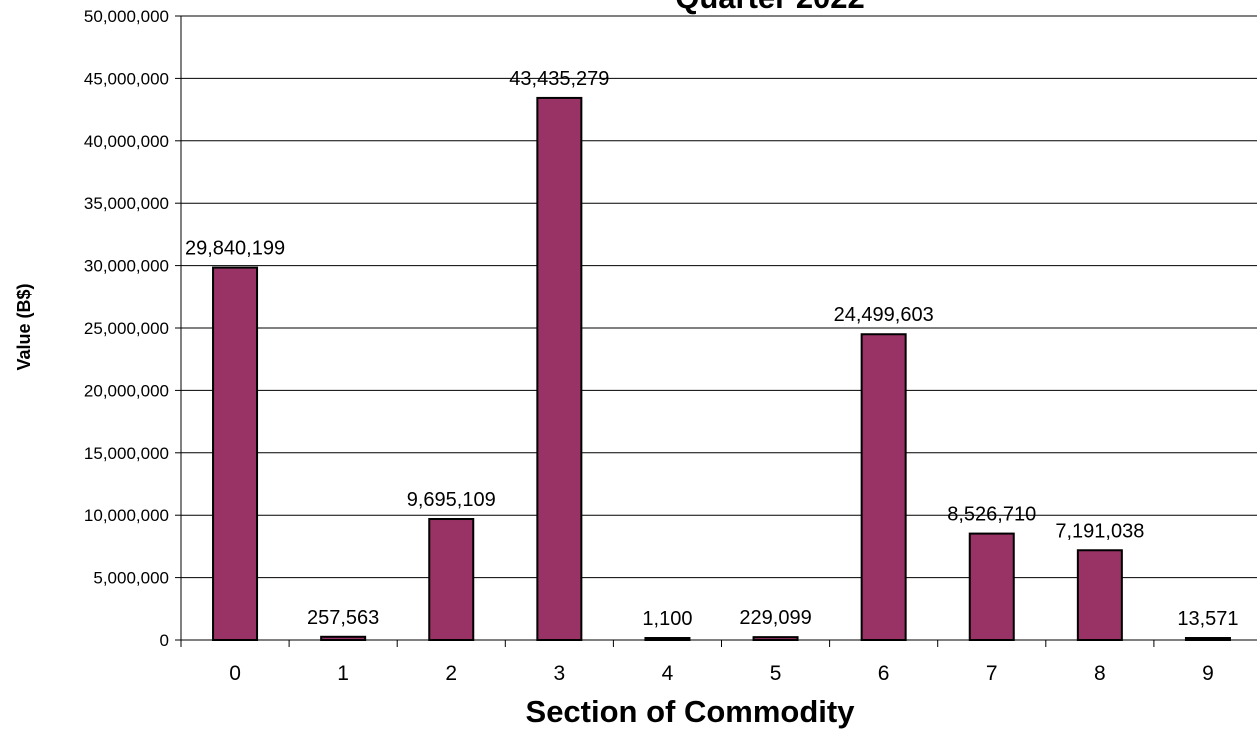 The width and height of the screenshot is (1257, 738). What do you see at coordinates (667, 619) in the screenshot?
I see `data-label: 1,100` at bounding box center [667, 619].